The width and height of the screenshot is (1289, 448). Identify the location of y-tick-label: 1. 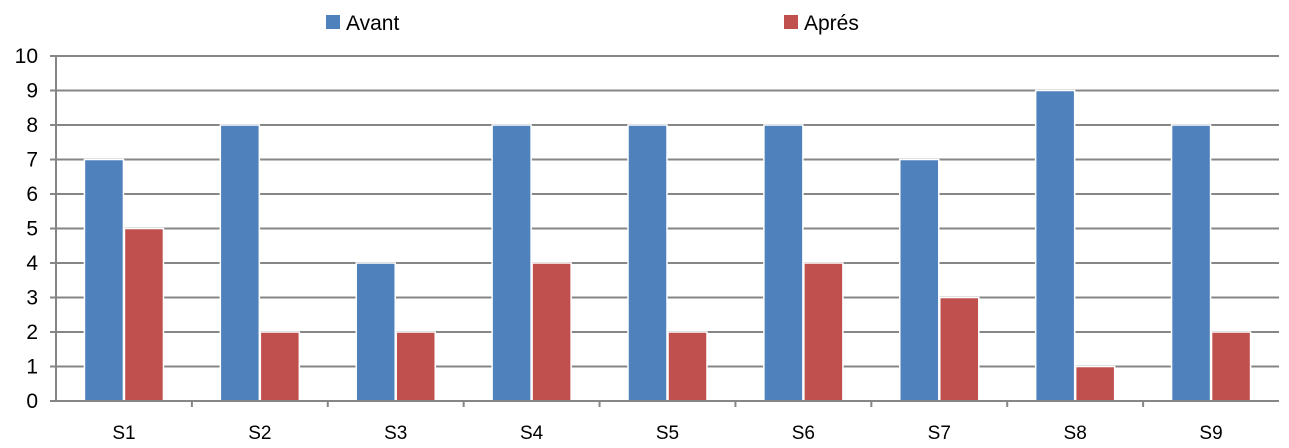
(32, 367).